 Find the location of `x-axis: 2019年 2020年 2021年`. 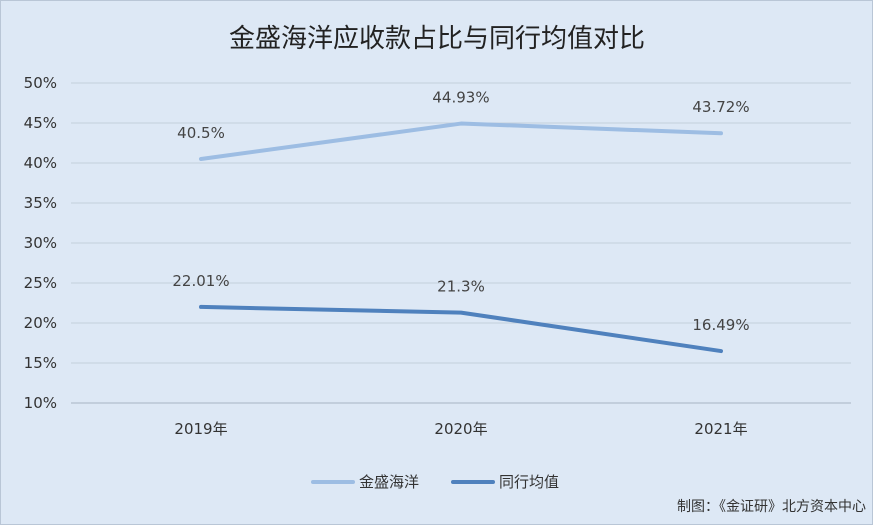

x-axis: 2019年 2020年 2021年 is located at coordinates (460, 429).